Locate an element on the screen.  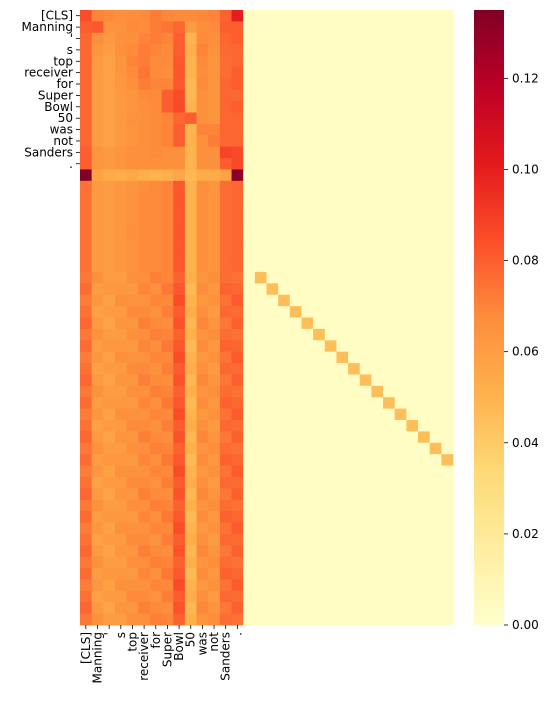
x-tick-label: receiver is located at coordinates (144, 656).